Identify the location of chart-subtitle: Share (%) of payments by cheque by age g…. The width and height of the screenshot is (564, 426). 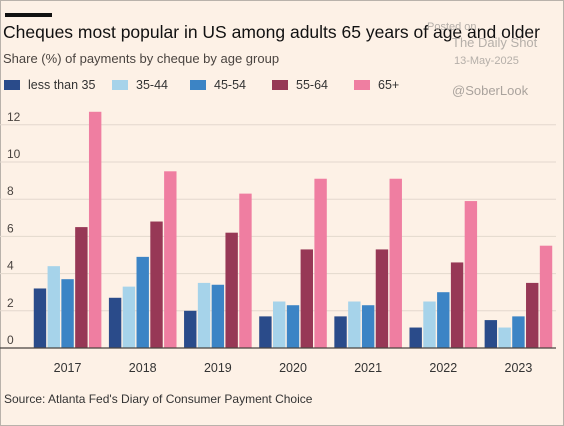
(141, 58).